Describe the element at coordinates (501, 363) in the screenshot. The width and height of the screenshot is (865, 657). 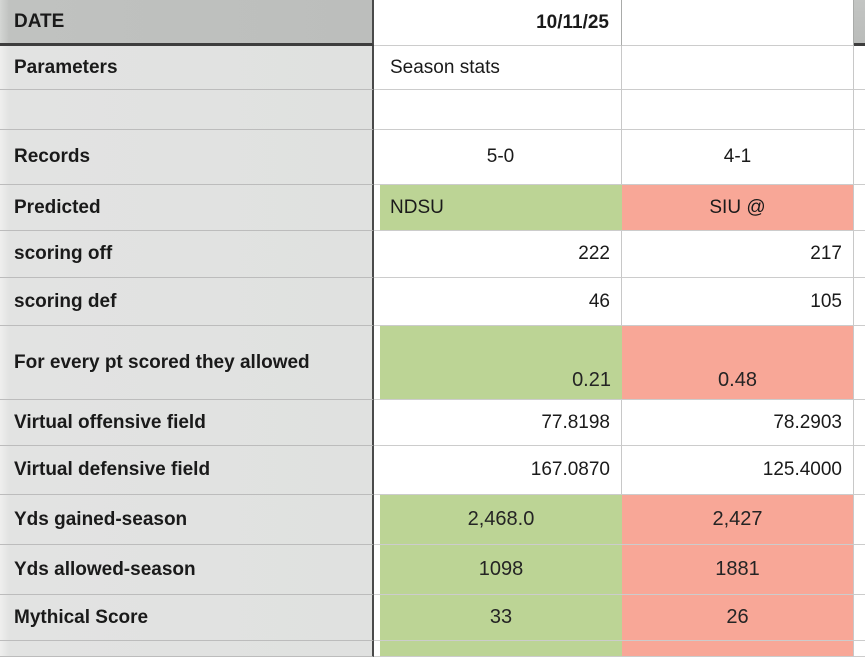
I see `value-cell-pt-ratio-a: 0.21` at that location.